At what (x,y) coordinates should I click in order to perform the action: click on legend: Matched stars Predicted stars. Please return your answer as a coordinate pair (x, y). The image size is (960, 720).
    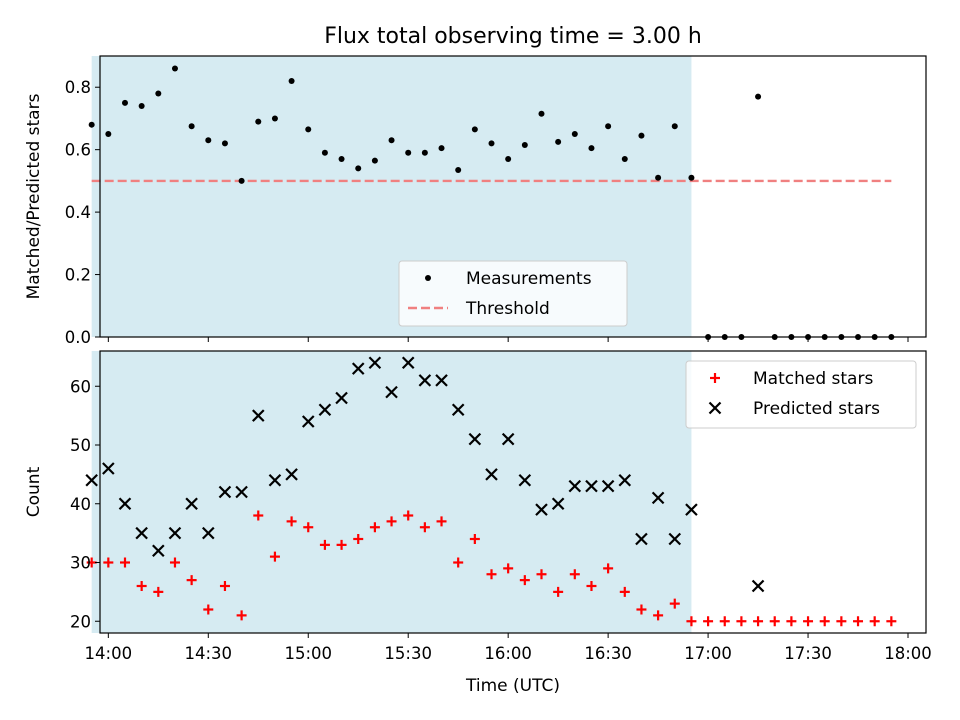
    Looking at the image, I should click on (801, 394).